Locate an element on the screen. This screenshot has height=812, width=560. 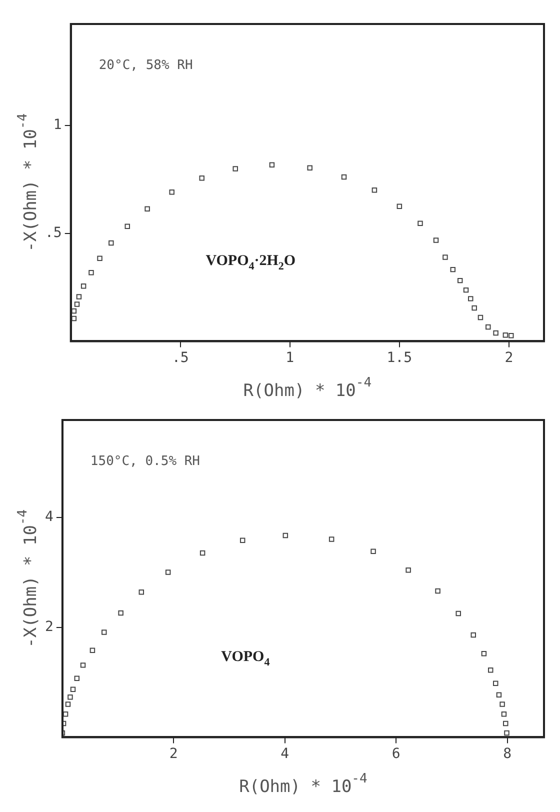
y-tick-label: 4 is located at coordinates (49, 516).